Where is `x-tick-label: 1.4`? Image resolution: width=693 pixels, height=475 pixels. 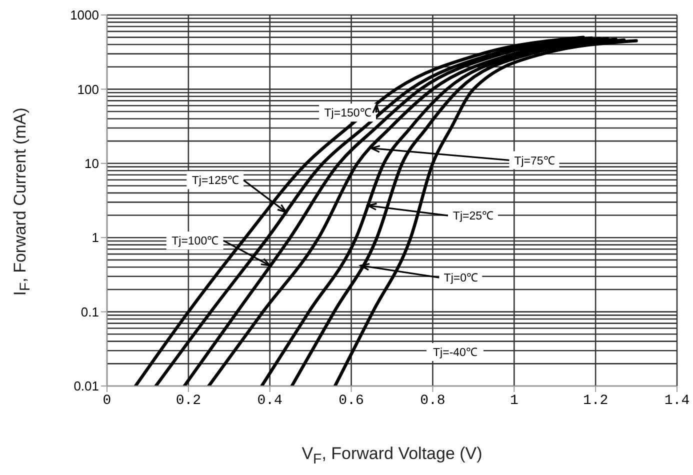
x-tick-label: 1.4 is located at coordinates (677, 400).